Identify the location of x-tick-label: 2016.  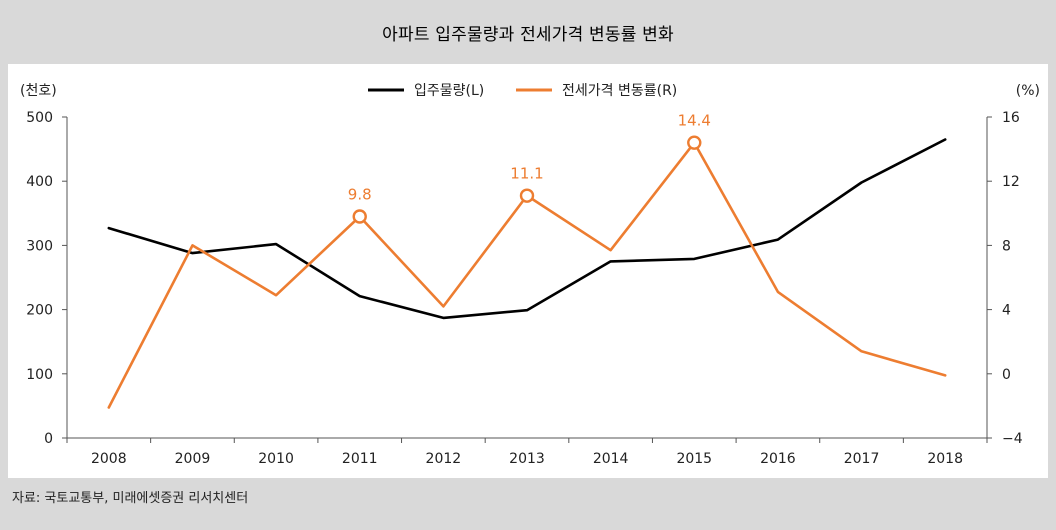
(778, 459).